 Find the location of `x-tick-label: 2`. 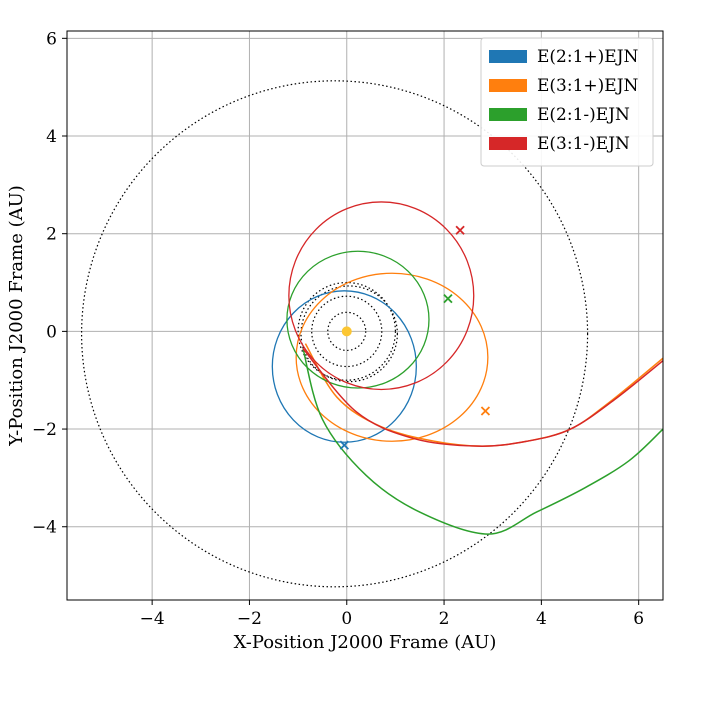

x-tick-label: 2 is located at coordinates (444, 619).